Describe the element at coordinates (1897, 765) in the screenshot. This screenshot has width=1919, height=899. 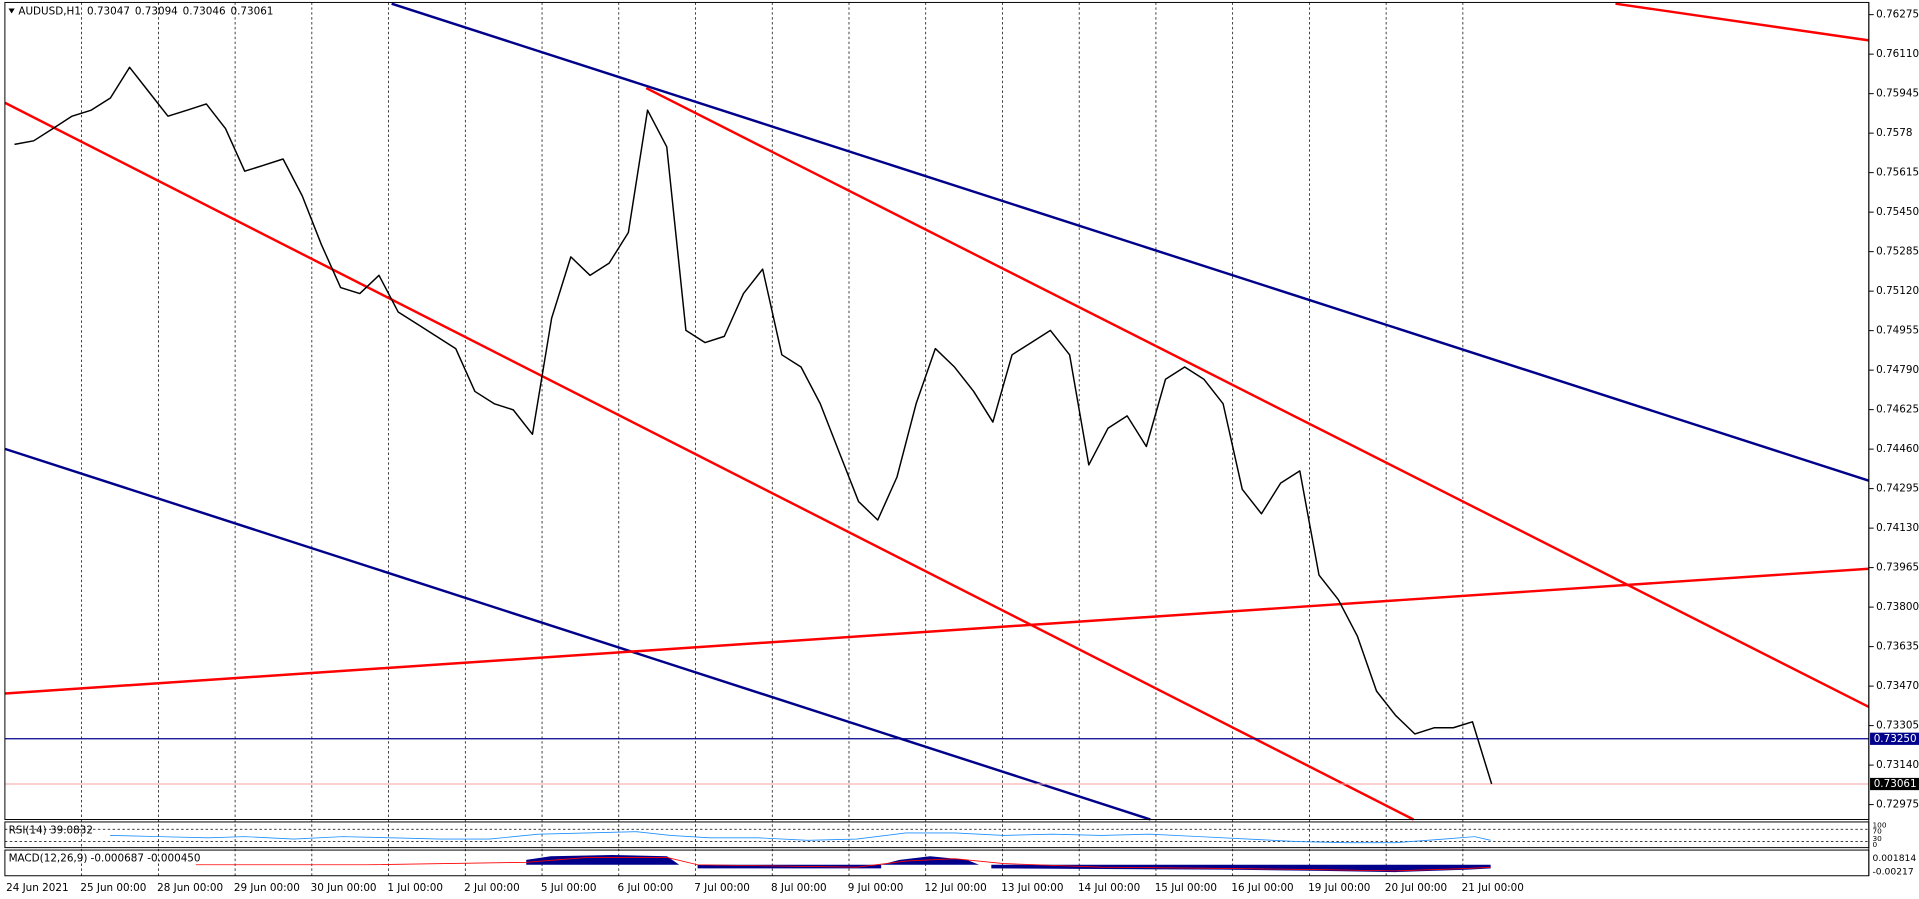
I see `y-tick-label: 0.73140` at that location.